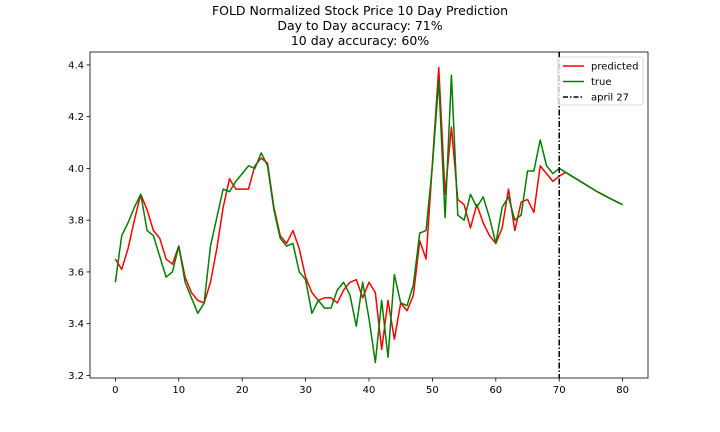 This screenshot has width=720, height=432. I want to click on y-tick-label: 3.6, so click(76, 272).